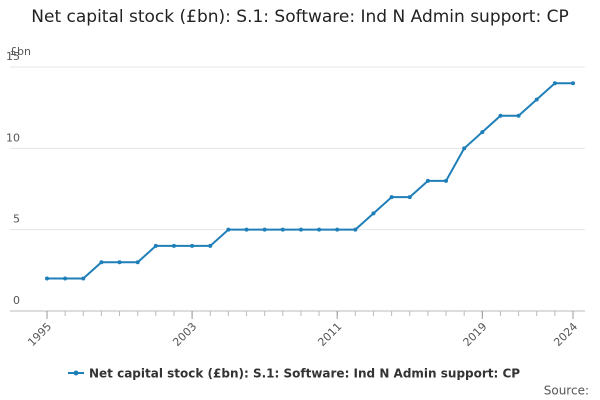  What do you see at coordinates (39, 334) in the screenshot?
I see `x-tick-label: 1995` at bounding box center [39, 334].